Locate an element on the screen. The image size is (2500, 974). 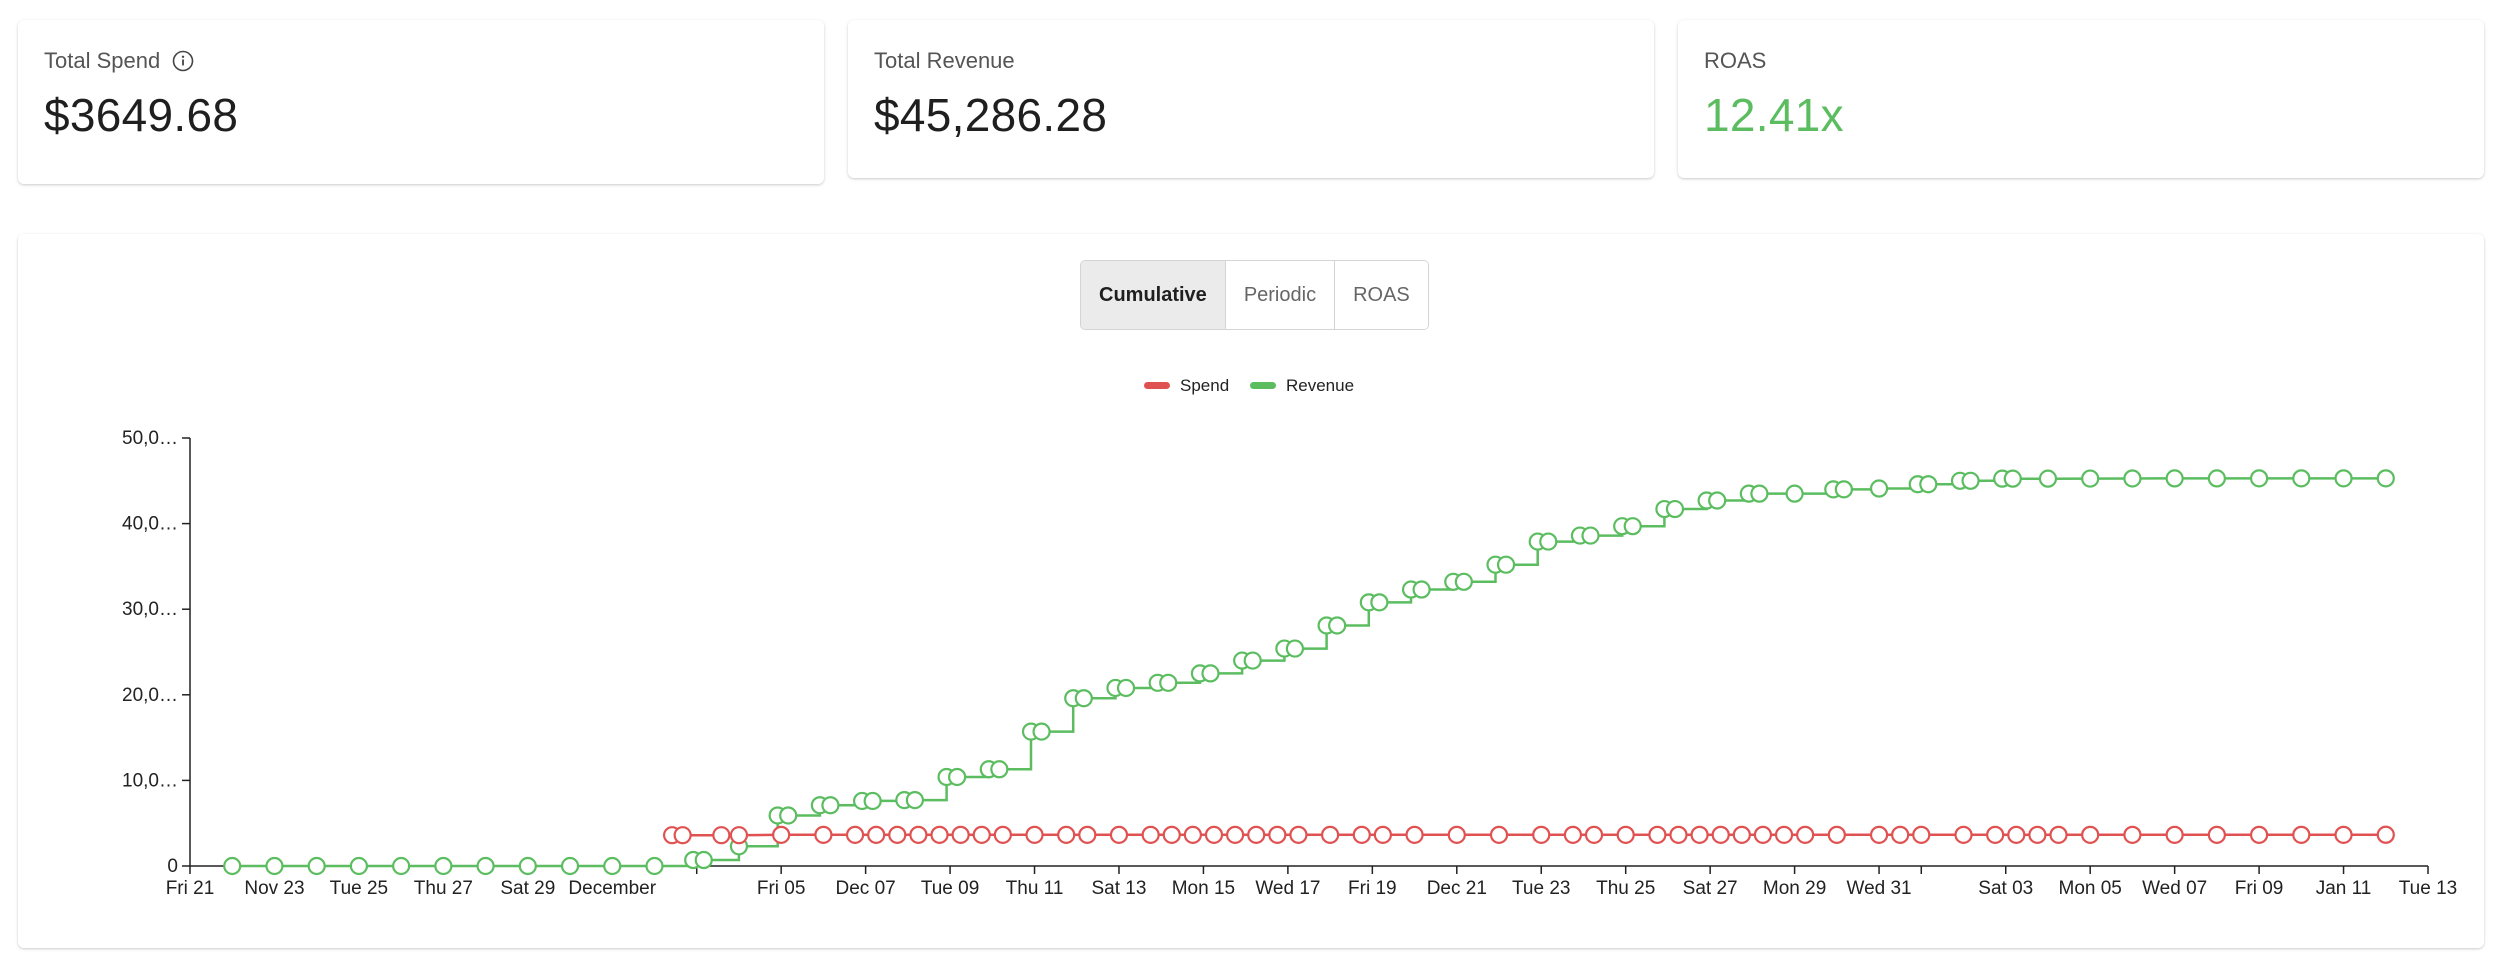
x-tick-label: Wed 17 is located at coordinates (1287, 888).